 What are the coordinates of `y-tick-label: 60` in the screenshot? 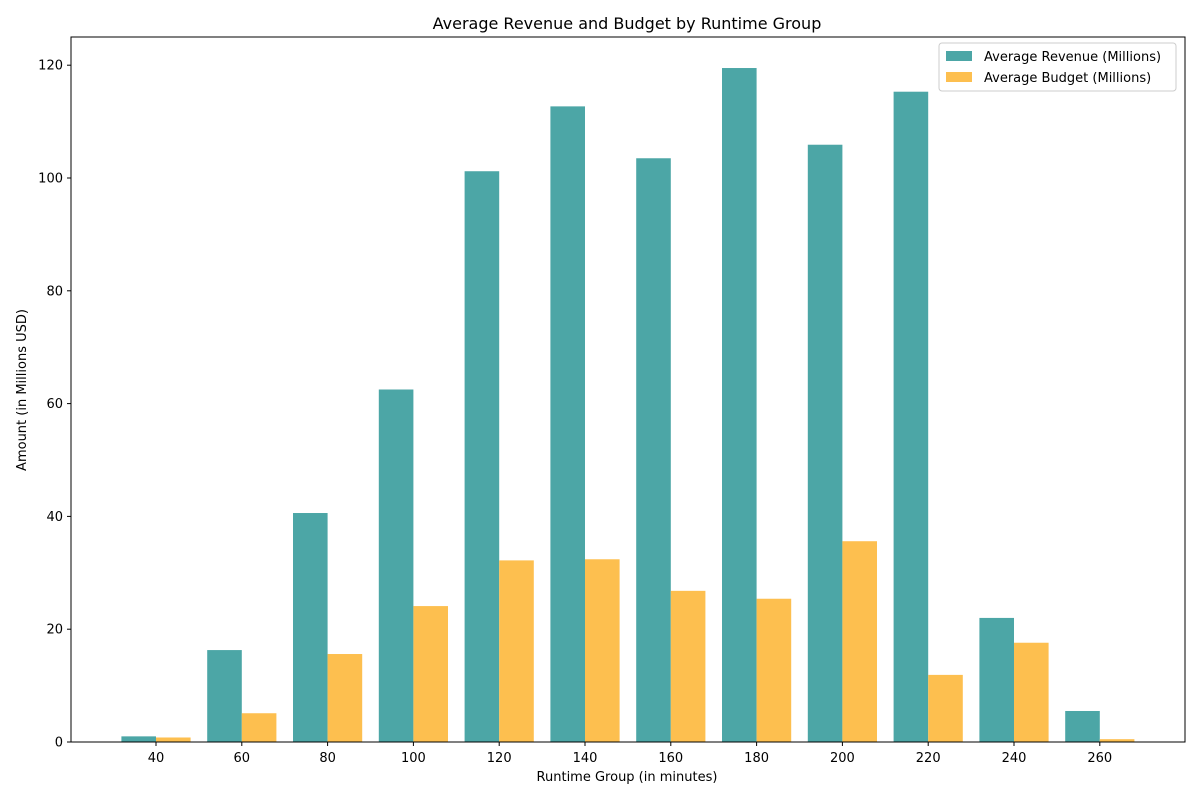 It's located at (54, 404).